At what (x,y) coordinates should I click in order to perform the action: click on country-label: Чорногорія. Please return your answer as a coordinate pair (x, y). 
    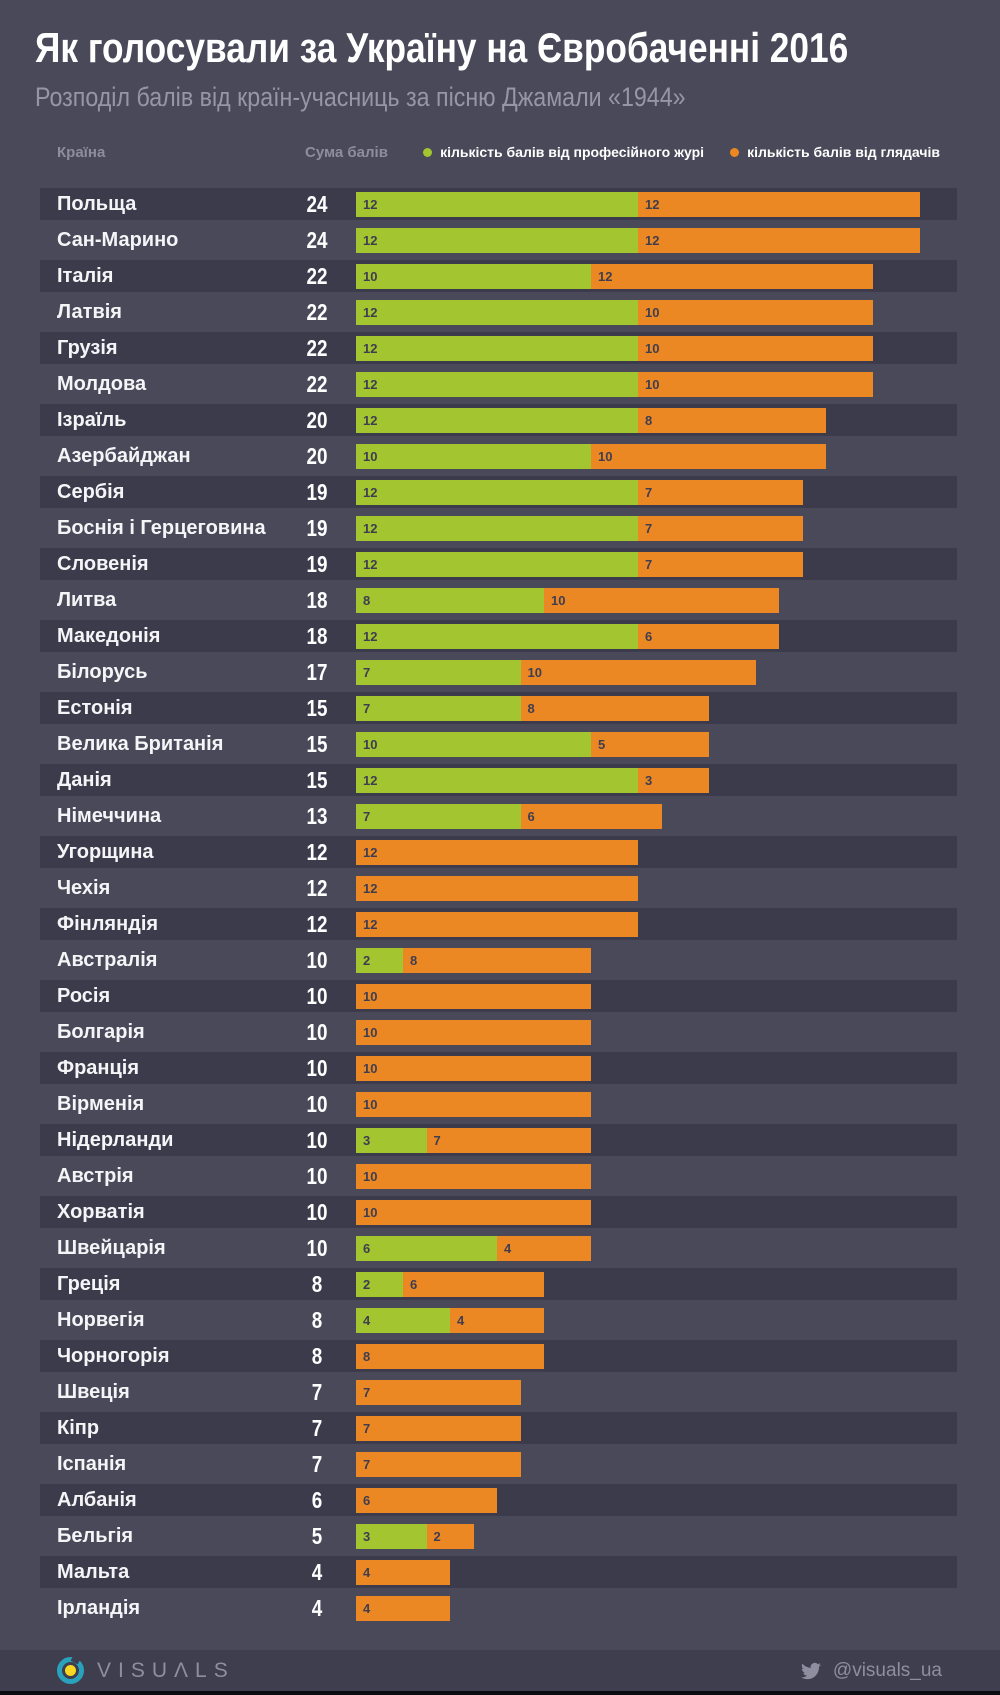
    Looking at the image, I should click on (113, 1355).